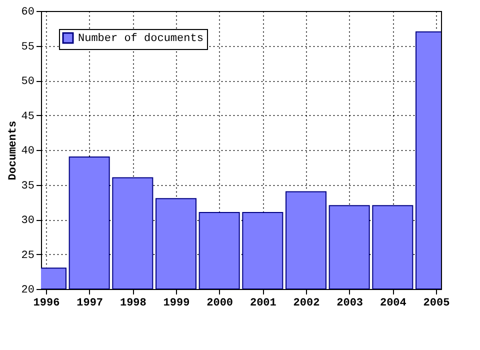 This screenshot has width=480, height=350. Describe the element at coordinates (46, 304) in the screenshot. I see `x-tick-label: 1996` at that location.